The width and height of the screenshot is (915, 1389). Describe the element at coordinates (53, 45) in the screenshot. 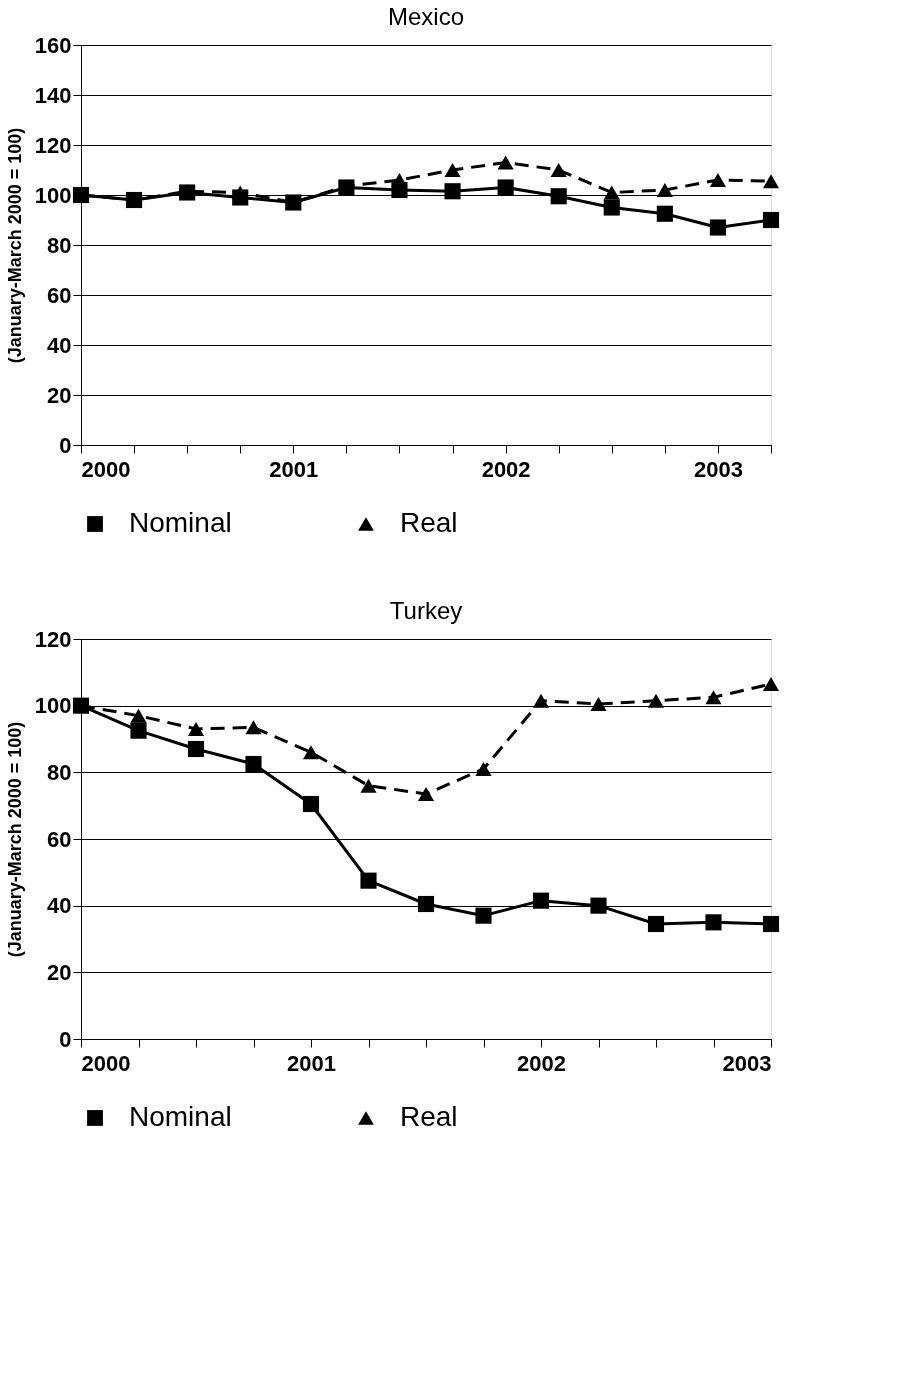

I see `y-tick-label: 160` at that location.